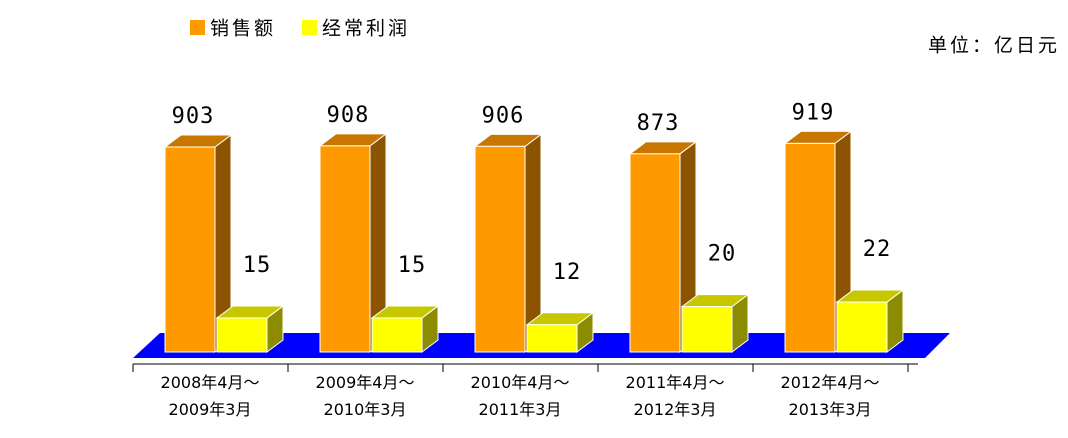 The height and width of the screenshot is (438, 1068). What do you see at coordinates (675, 396) in the screenshot?
I see `x-tick-label: 2011年4月～ 2012年3月` at bounding box center [675, 396].